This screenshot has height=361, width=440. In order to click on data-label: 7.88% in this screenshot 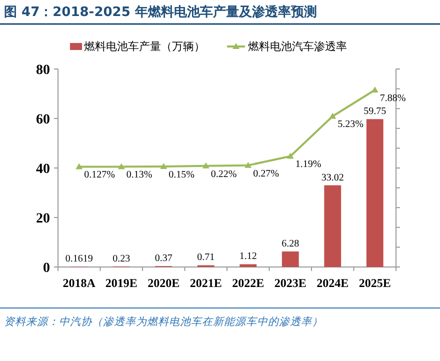, I will do `click(393, 98)`.